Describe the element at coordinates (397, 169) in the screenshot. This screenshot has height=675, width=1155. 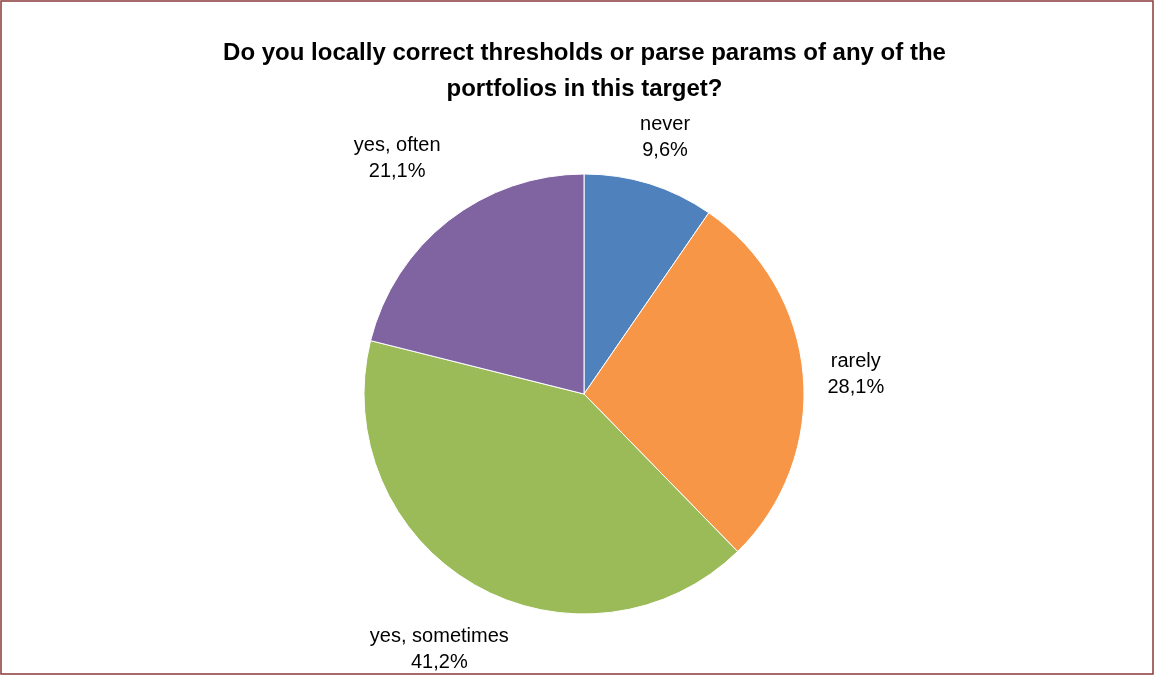
I see `data-label: 21,1%` at that location.